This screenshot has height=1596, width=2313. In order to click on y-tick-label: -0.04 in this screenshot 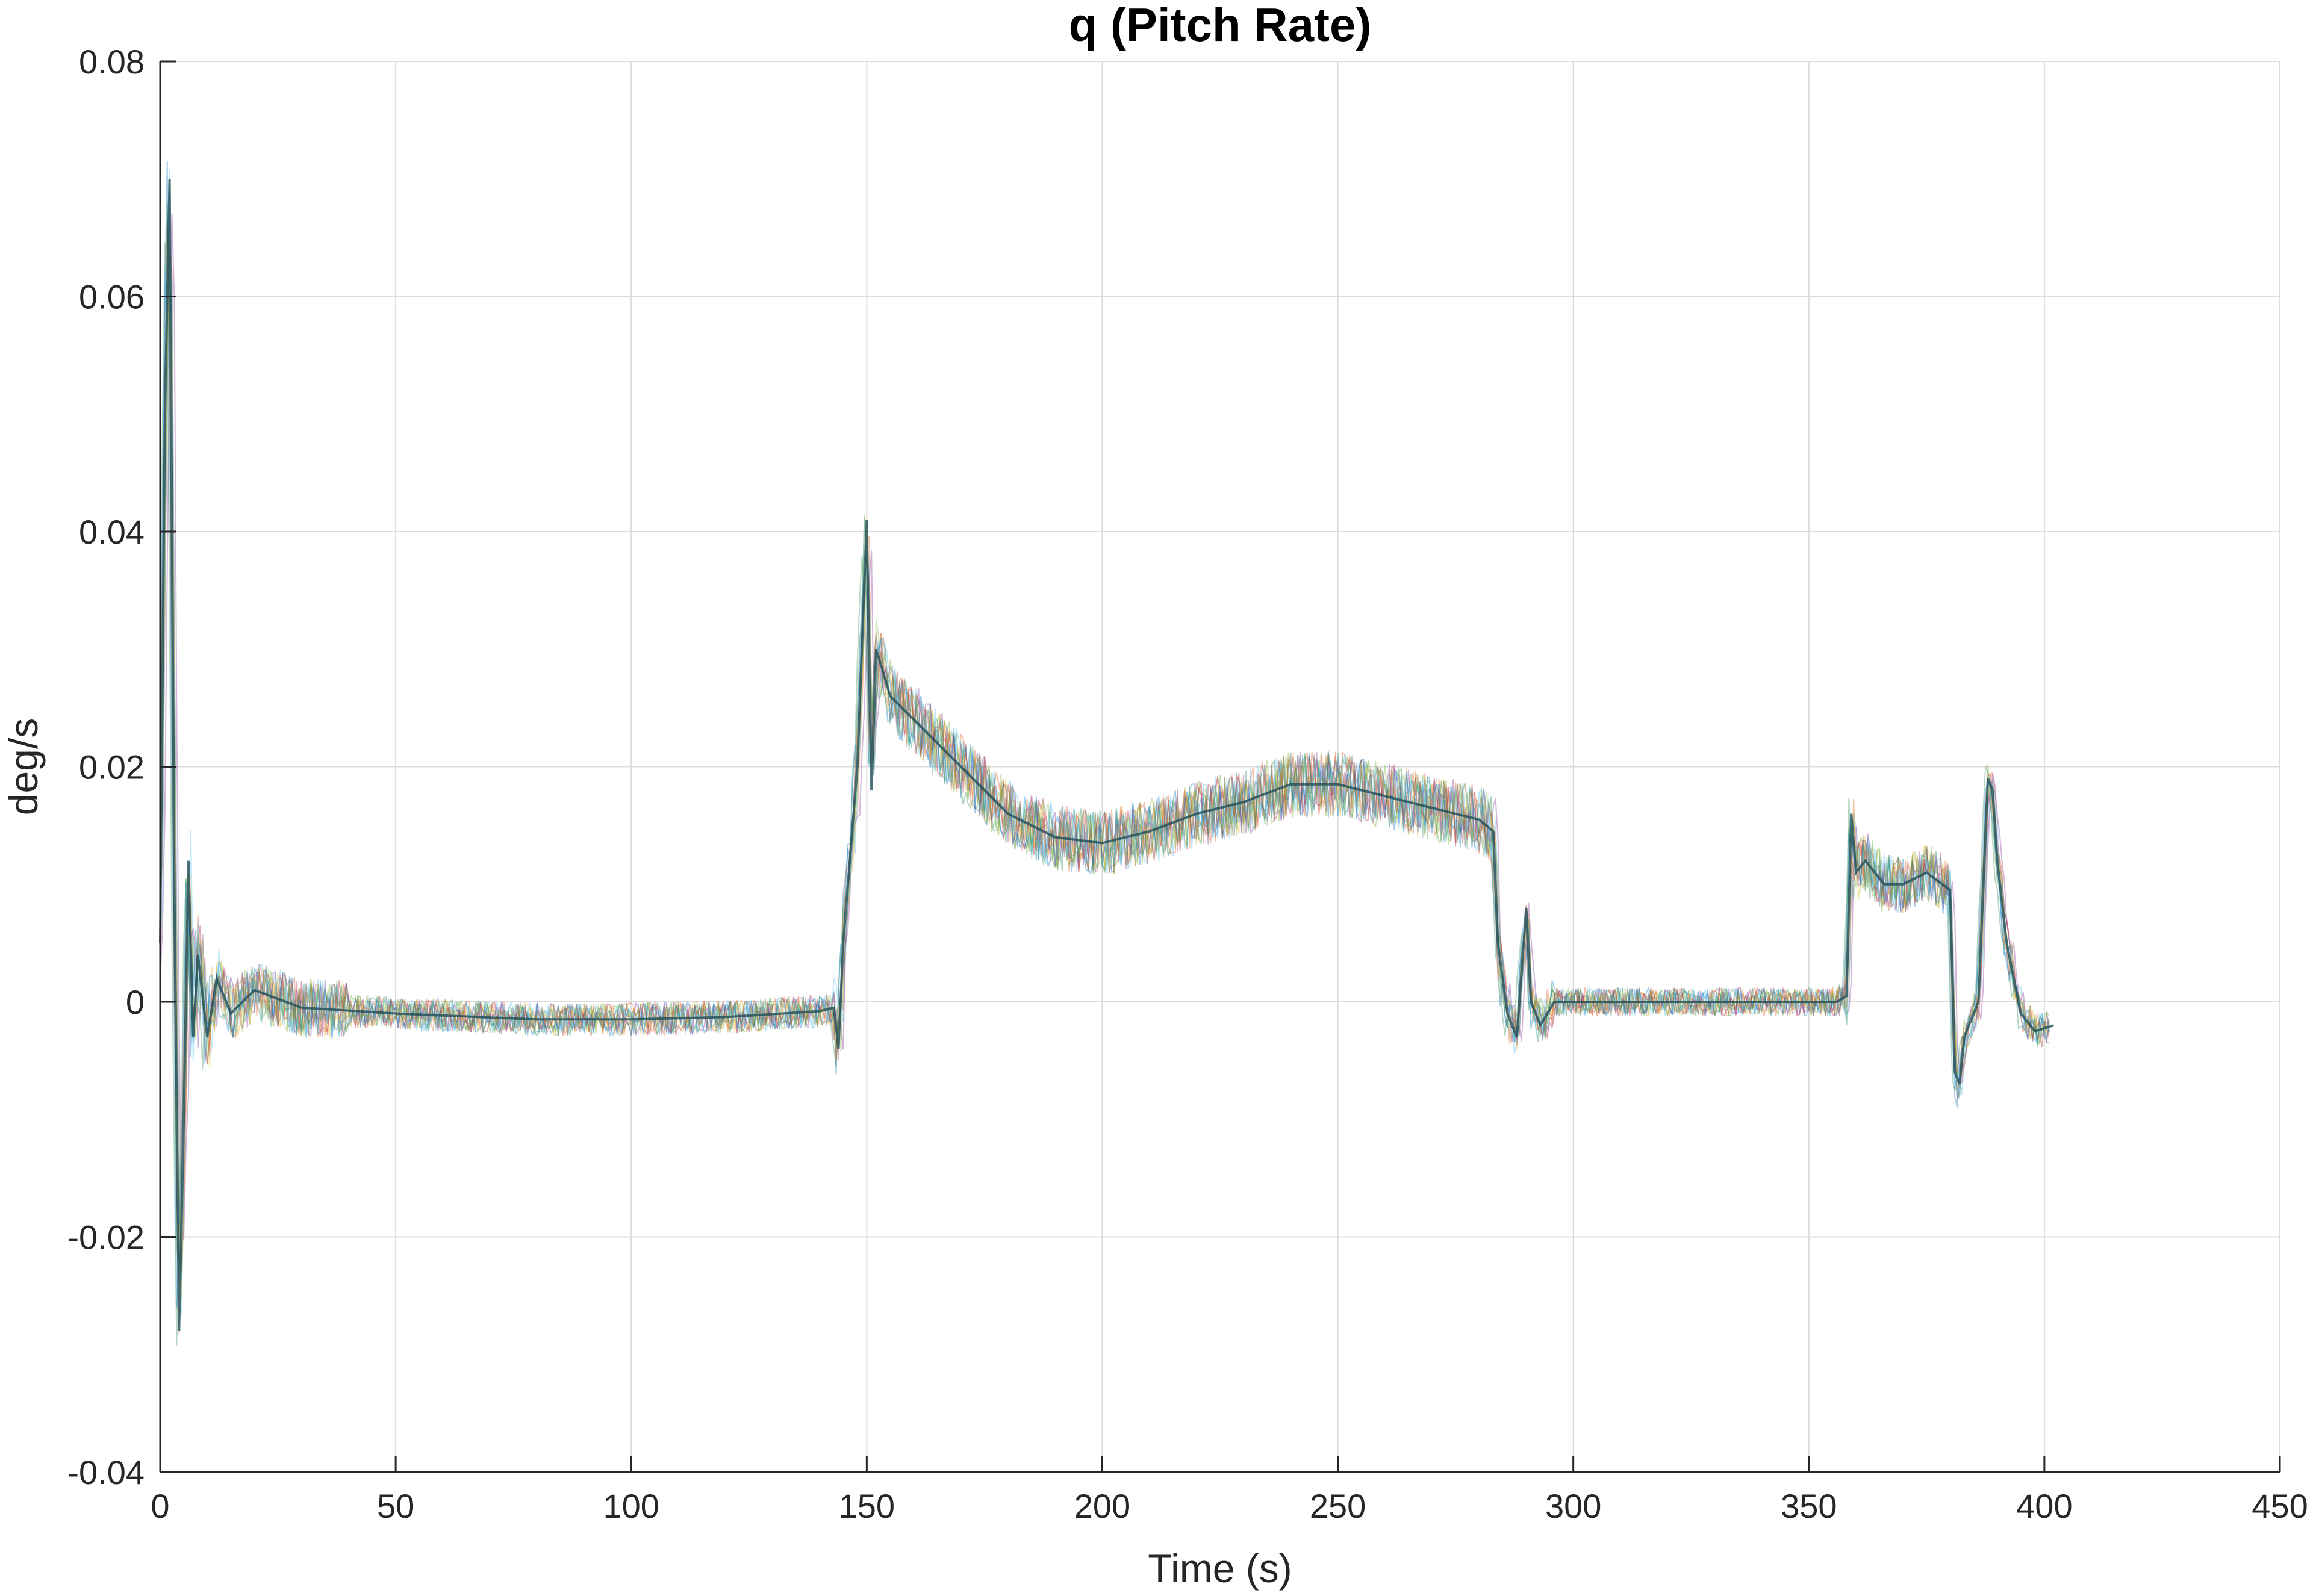, I will do `click(106, 1472)`.